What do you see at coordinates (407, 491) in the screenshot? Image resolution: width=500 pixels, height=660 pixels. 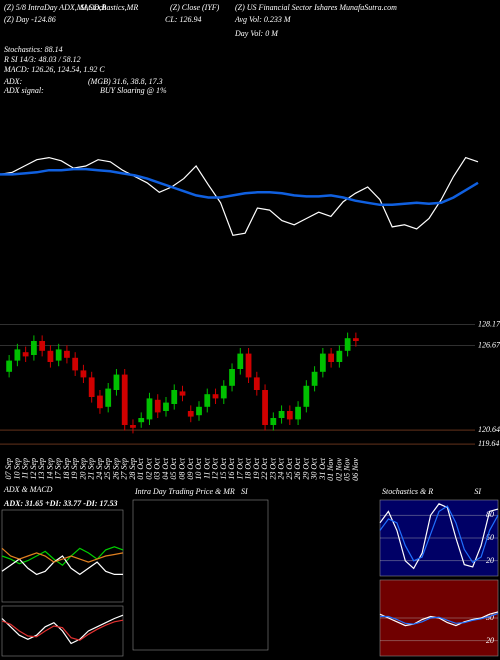 I see `panel-title: Stochastics & R` at bounding box center [407, 491].